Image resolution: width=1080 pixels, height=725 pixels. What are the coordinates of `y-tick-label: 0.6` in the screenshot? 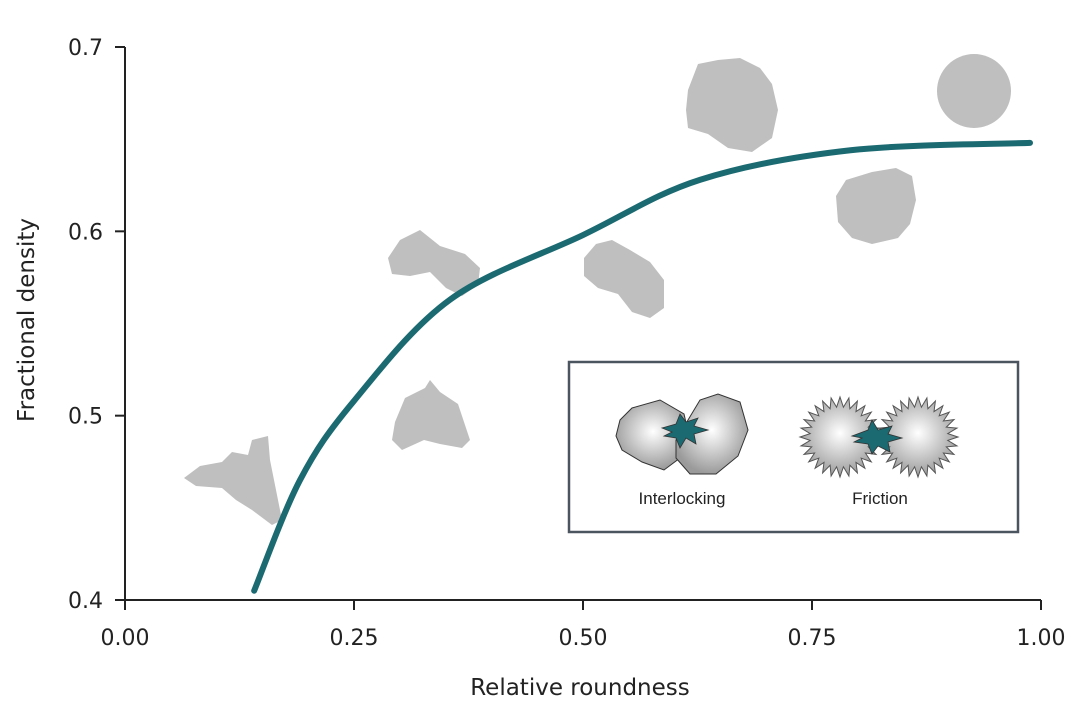 It's located at (85, 232).